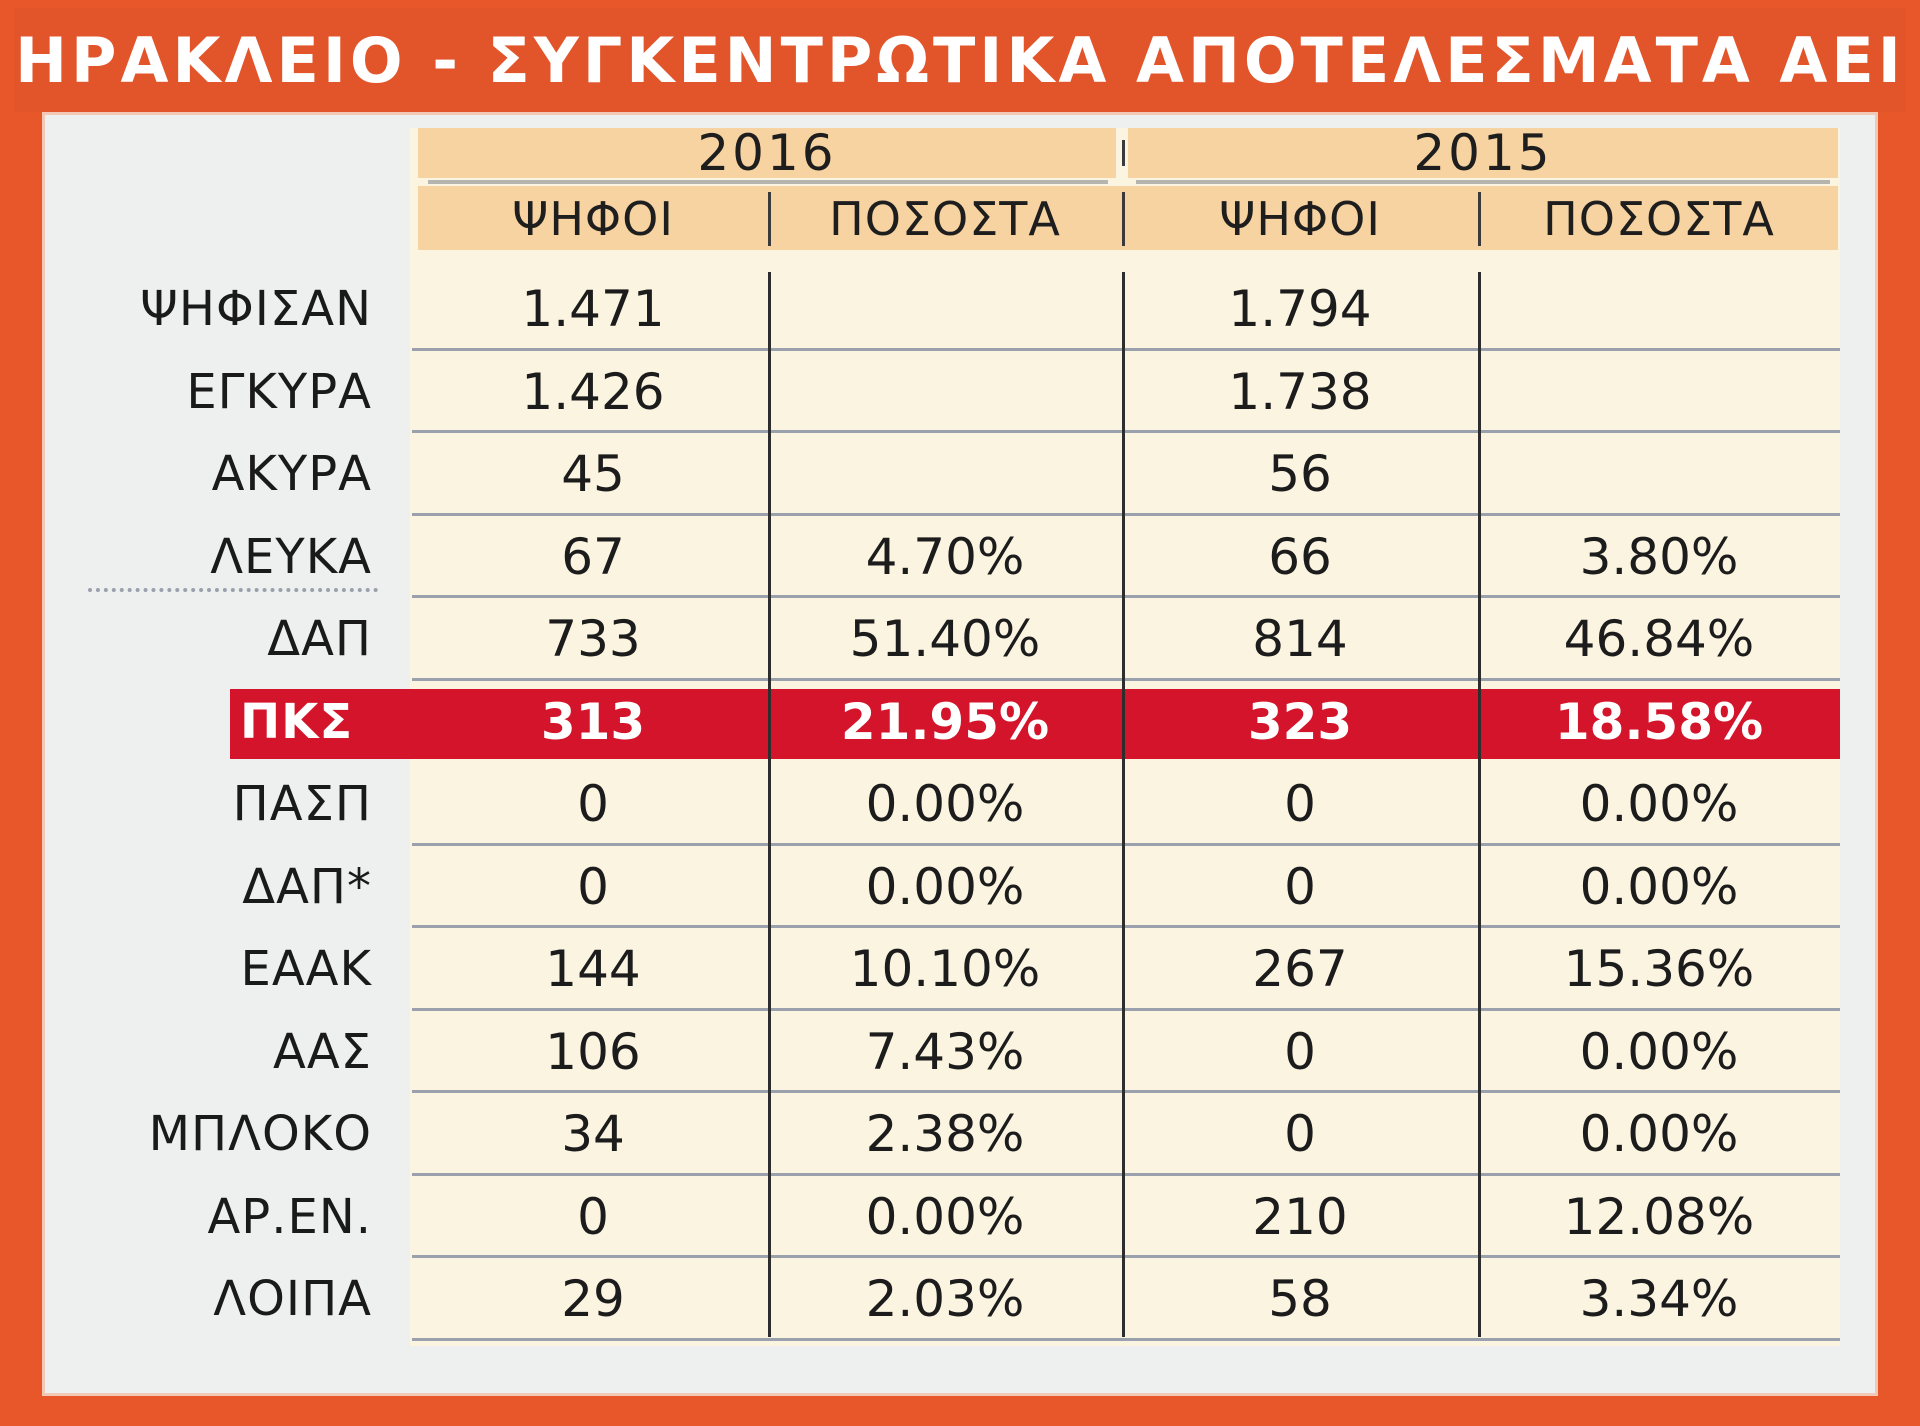 The image size is (1920, 1426). What do you see at coordinates (289, 1216) in the screenshot?
I see `row-label: ΑΡ.ΕΝ.` at bounding box center [289, 1216].